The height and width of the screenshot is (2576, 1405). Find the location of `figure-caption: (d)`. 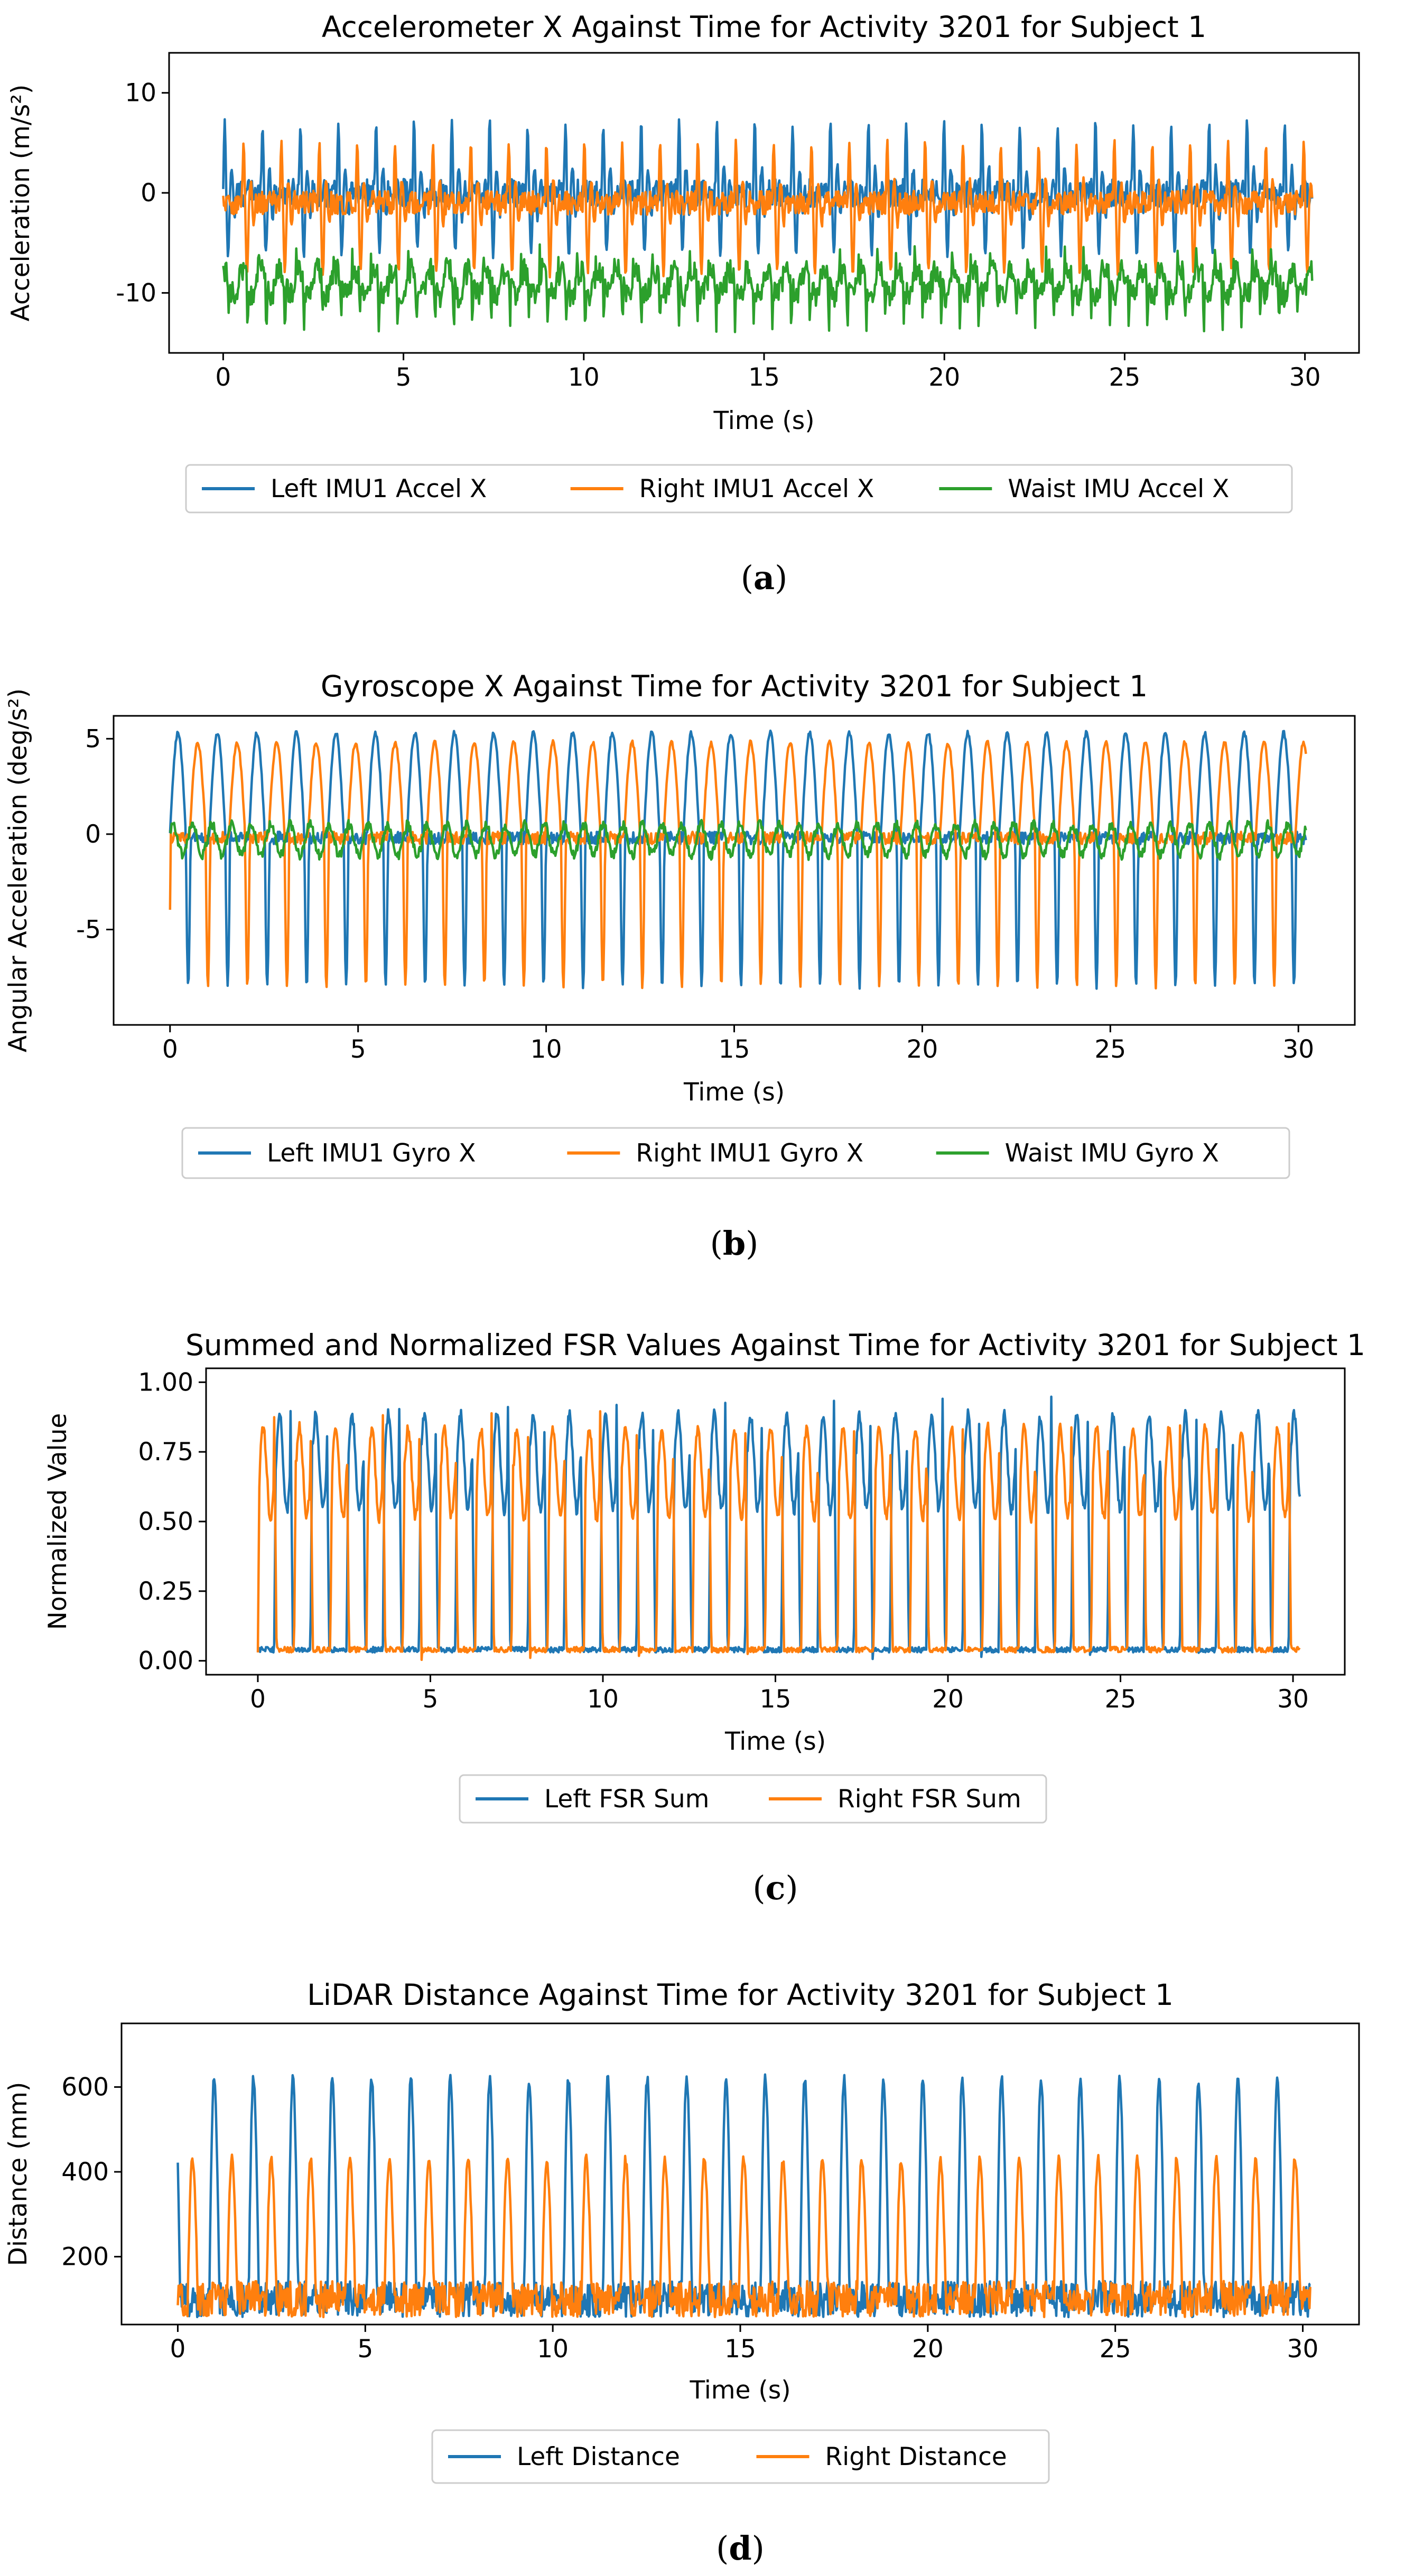

figure-caption: (d) is located at coordinates (740, 2548).